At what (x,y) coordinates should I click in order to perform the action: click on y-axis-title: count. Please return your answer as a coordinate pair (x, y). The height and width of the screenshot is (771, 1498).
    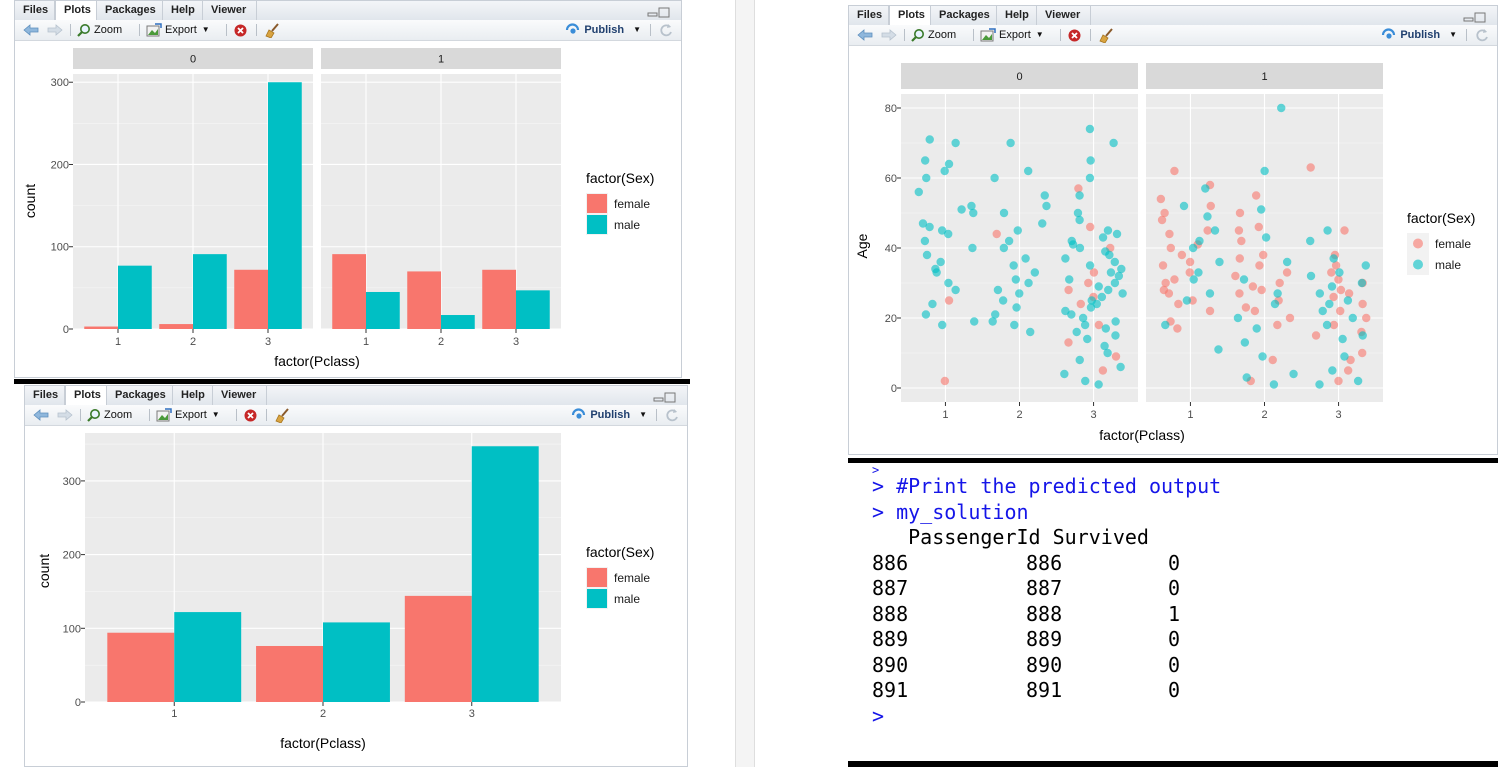
    Looking at the image, I should click on (30, 201).